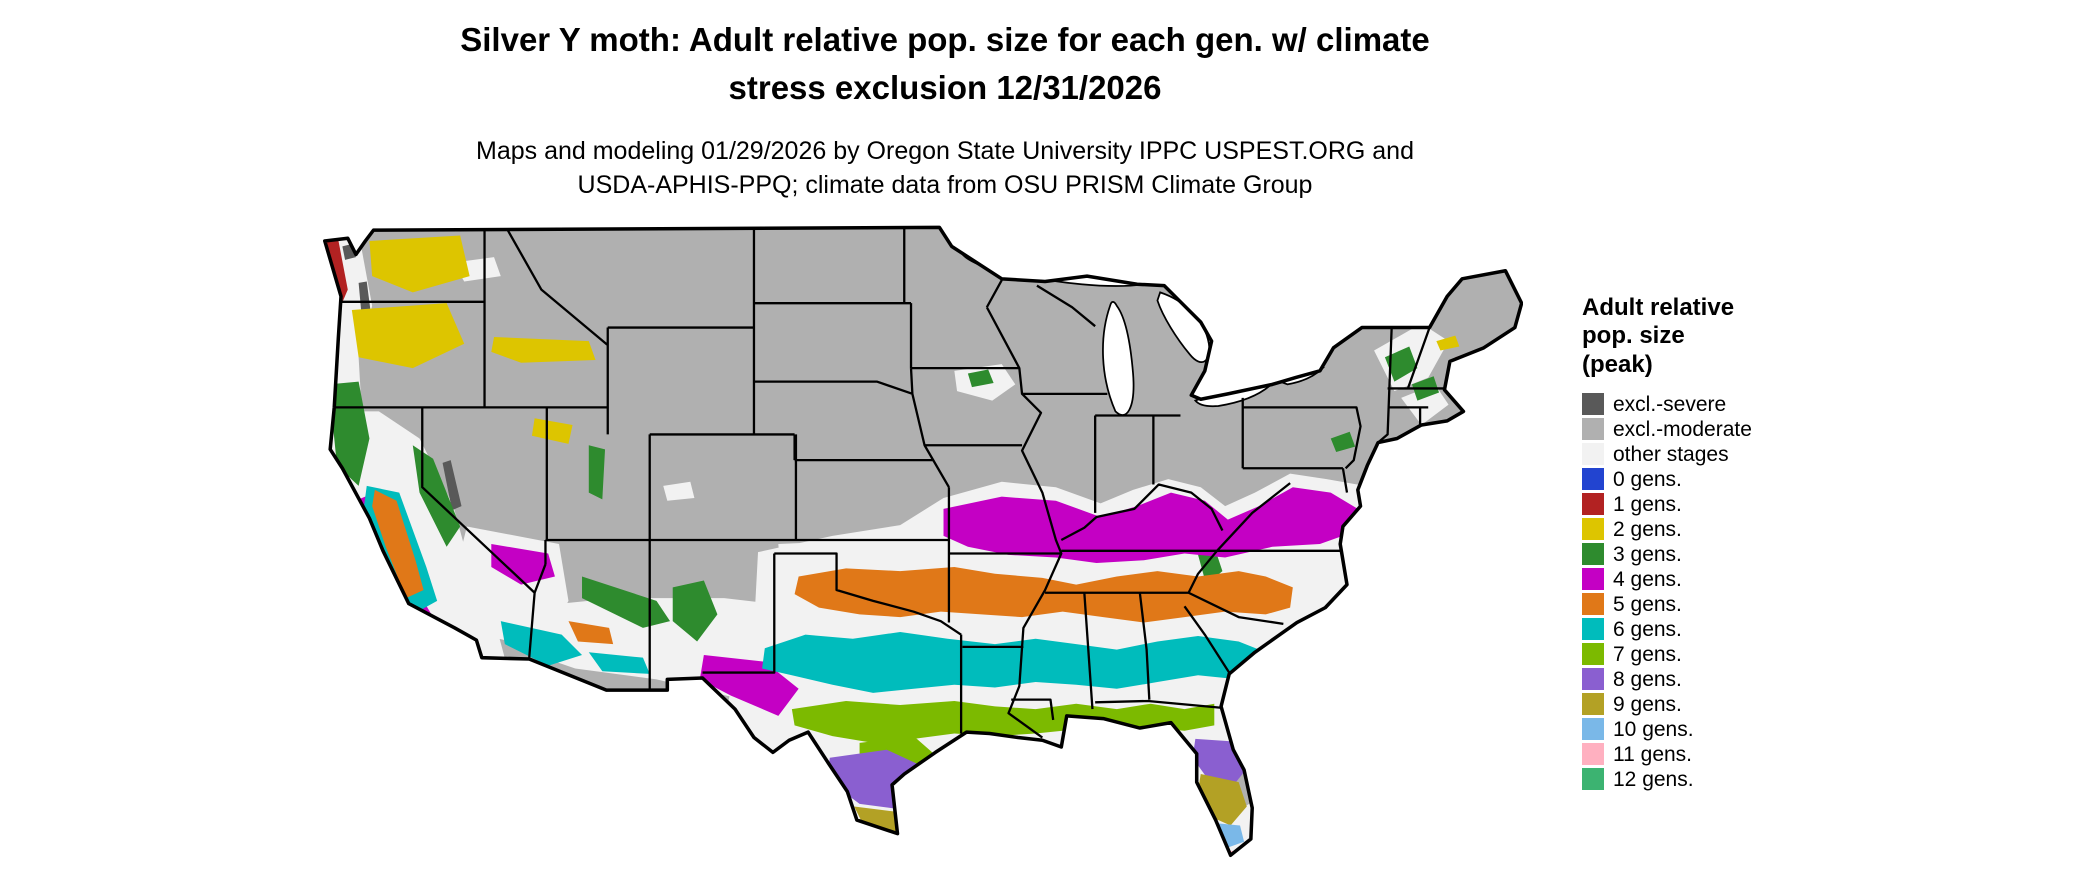 This screenshot has height=892, width=2100. Describe the element at coordinates (1647, 604) in the screenshot. I see `legend-item-label: 5 gens.` at that location.